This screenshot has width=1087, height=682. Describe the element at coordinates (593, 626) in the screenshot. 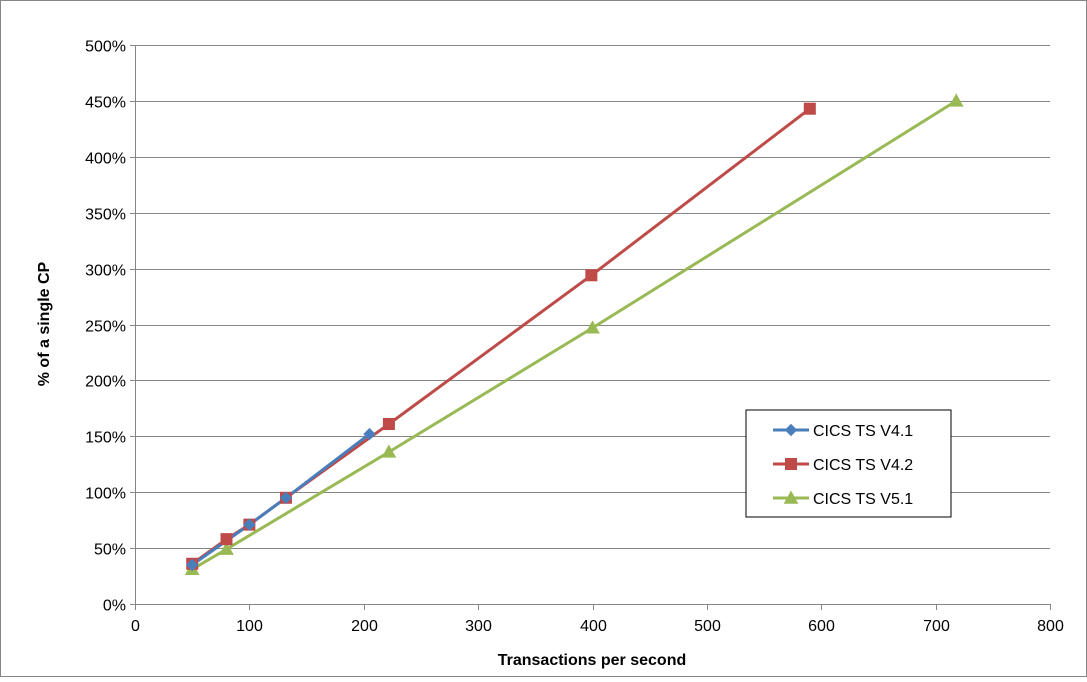

I see `x-tick-label: 400` at that location.